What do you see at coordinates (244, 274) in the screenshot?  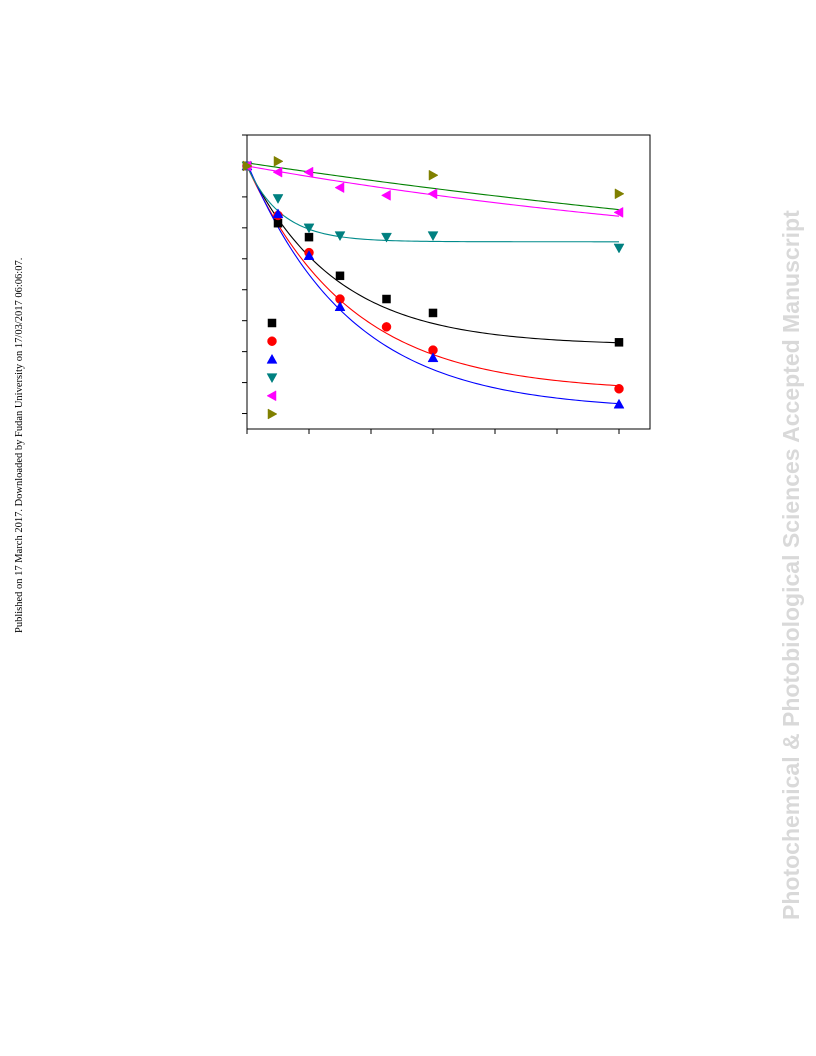 I see `y-axis-ticks` at bounding box center [244, 274].